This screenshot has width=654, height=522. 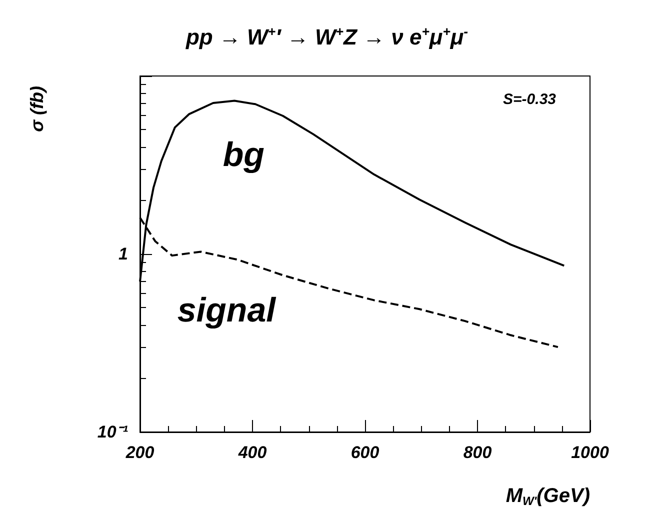 I want to click on annotation: S=-0.33, so click(x=530, y=99).